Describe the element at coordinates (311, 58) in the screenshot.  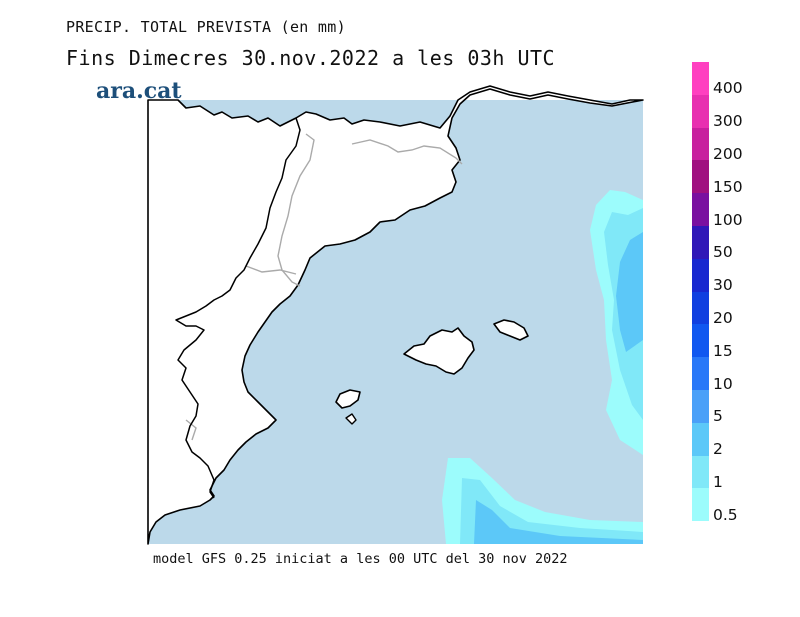
I see `chart-title-line2: Fins Dimecres 30.nov.2022 a les 03h UTC` at that location.